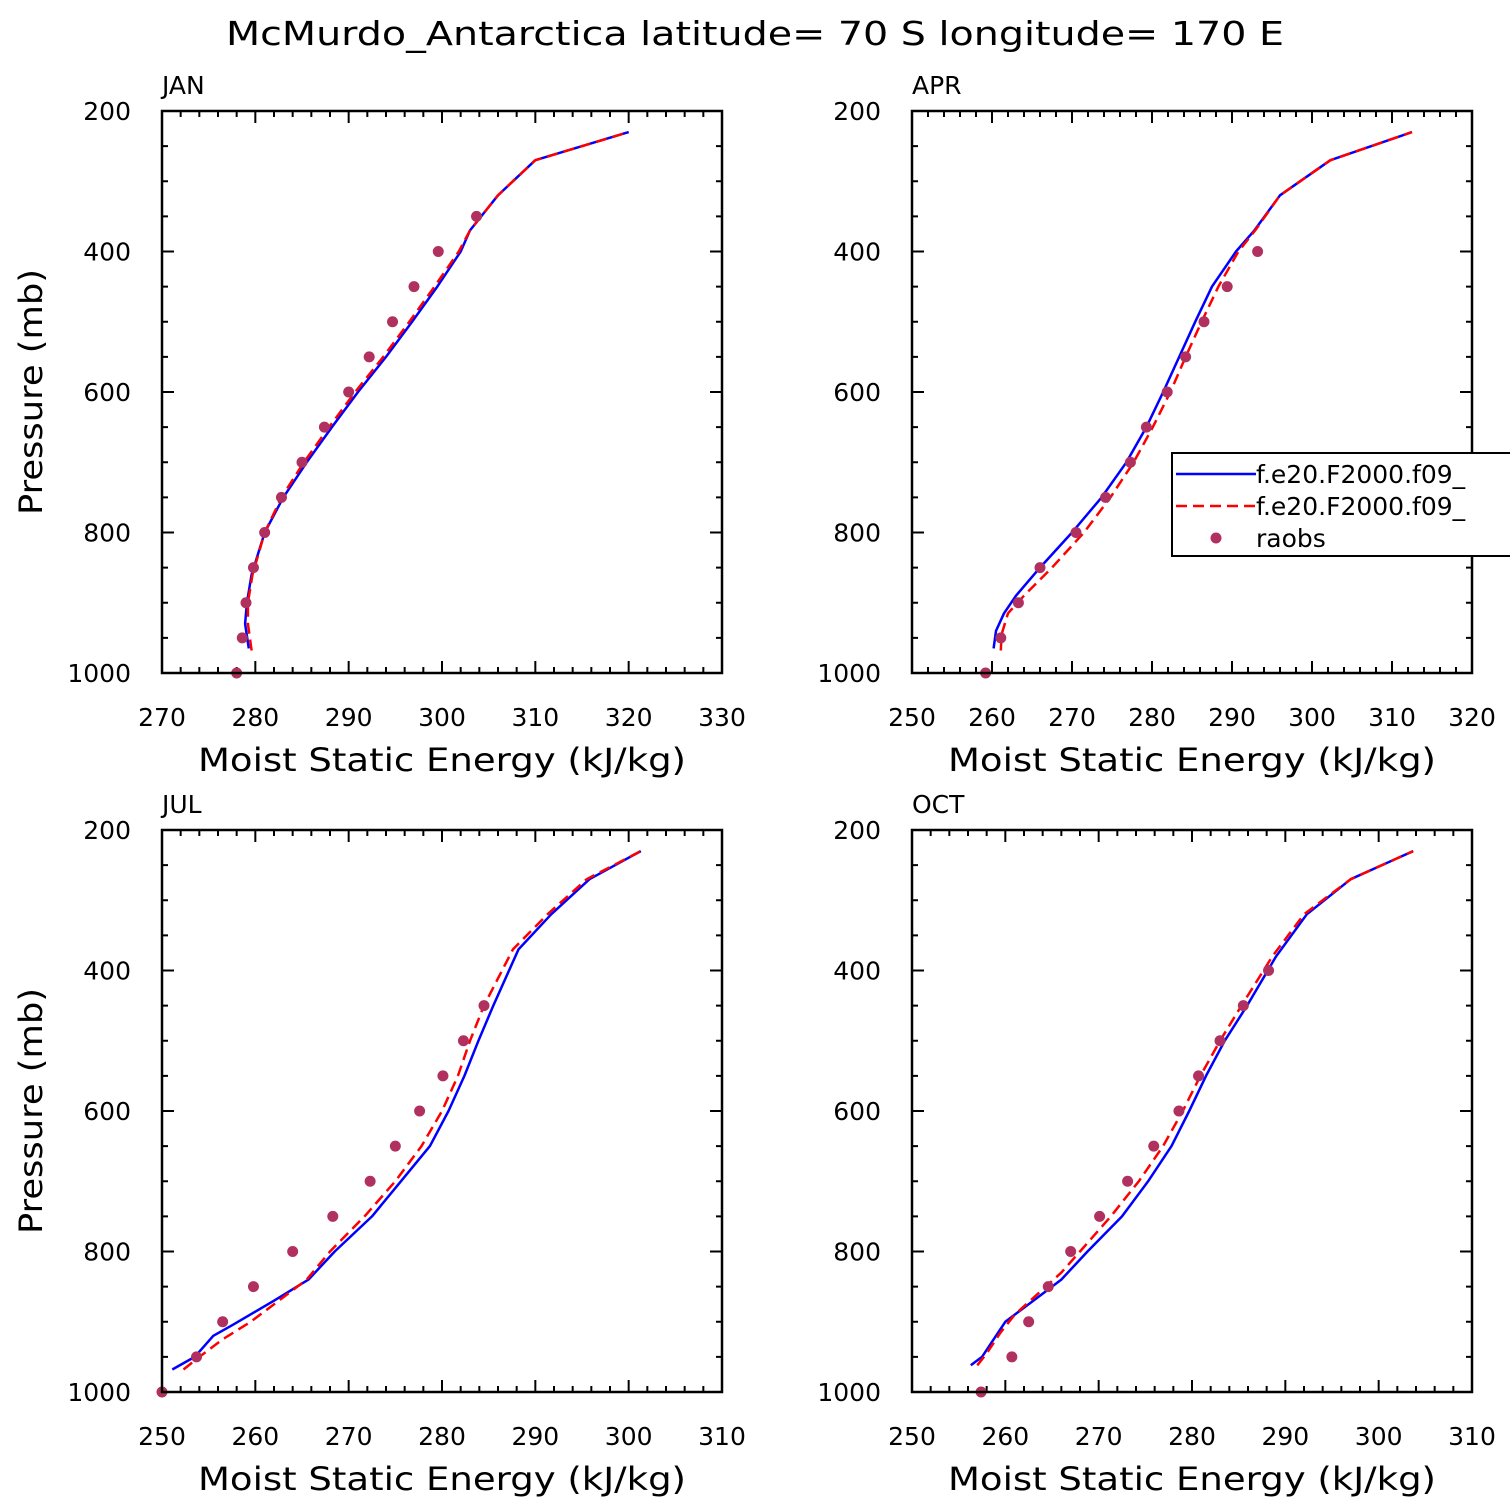  What do you see at coordinates (1472, 717) in the screenshot?
I see `x-tick-label: 320` at bounding box center [1472, 717].